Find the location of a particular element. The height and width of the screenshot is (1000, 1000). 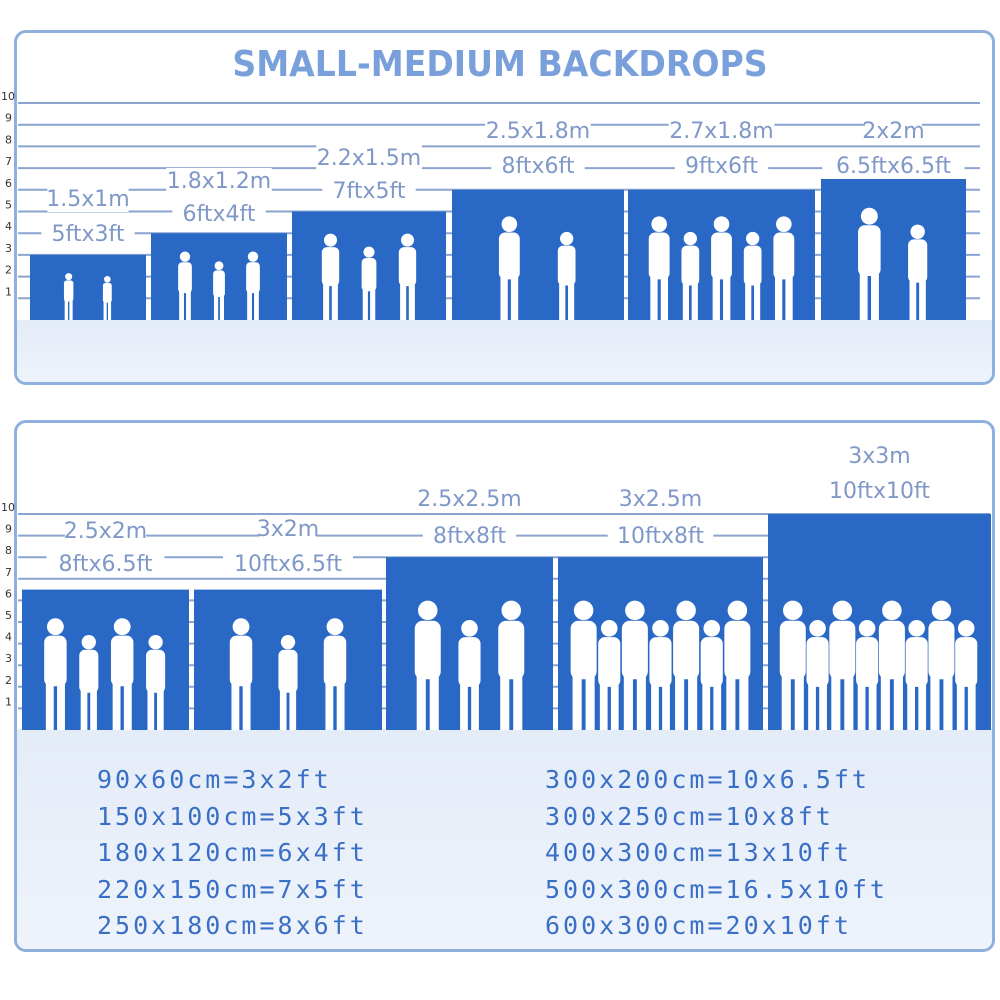

tick-label: 3 is located at coordinates (8, 658).